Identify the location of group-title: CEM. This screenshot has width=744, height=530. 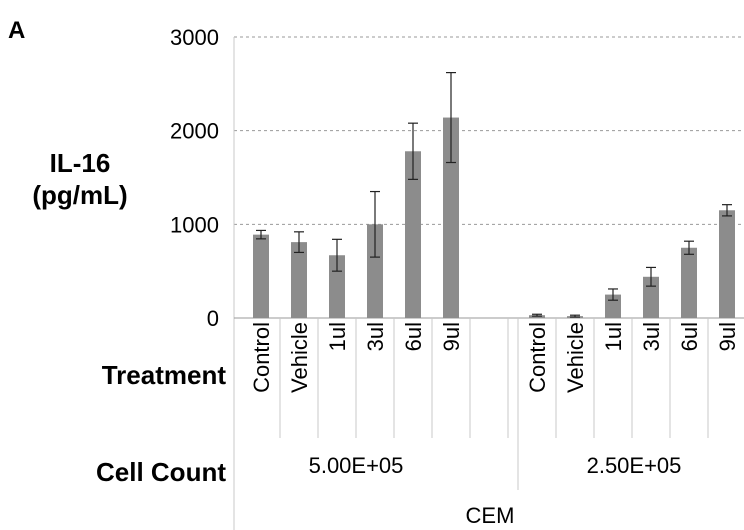
(490, 515).